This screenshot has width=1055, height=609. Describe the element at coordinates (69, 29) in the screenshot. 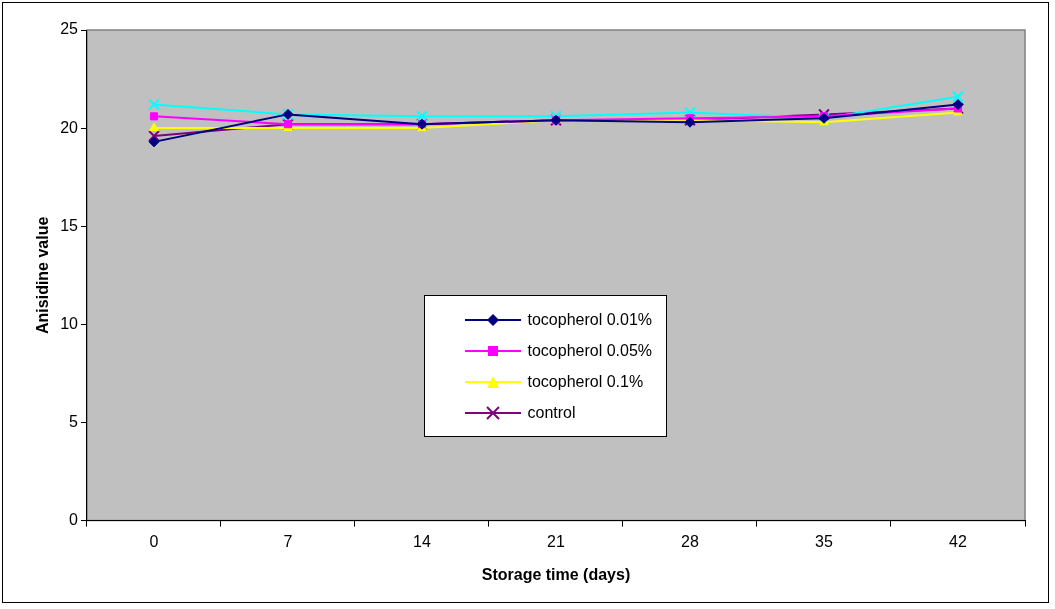

I see `y-tick-label: 25` at that location.